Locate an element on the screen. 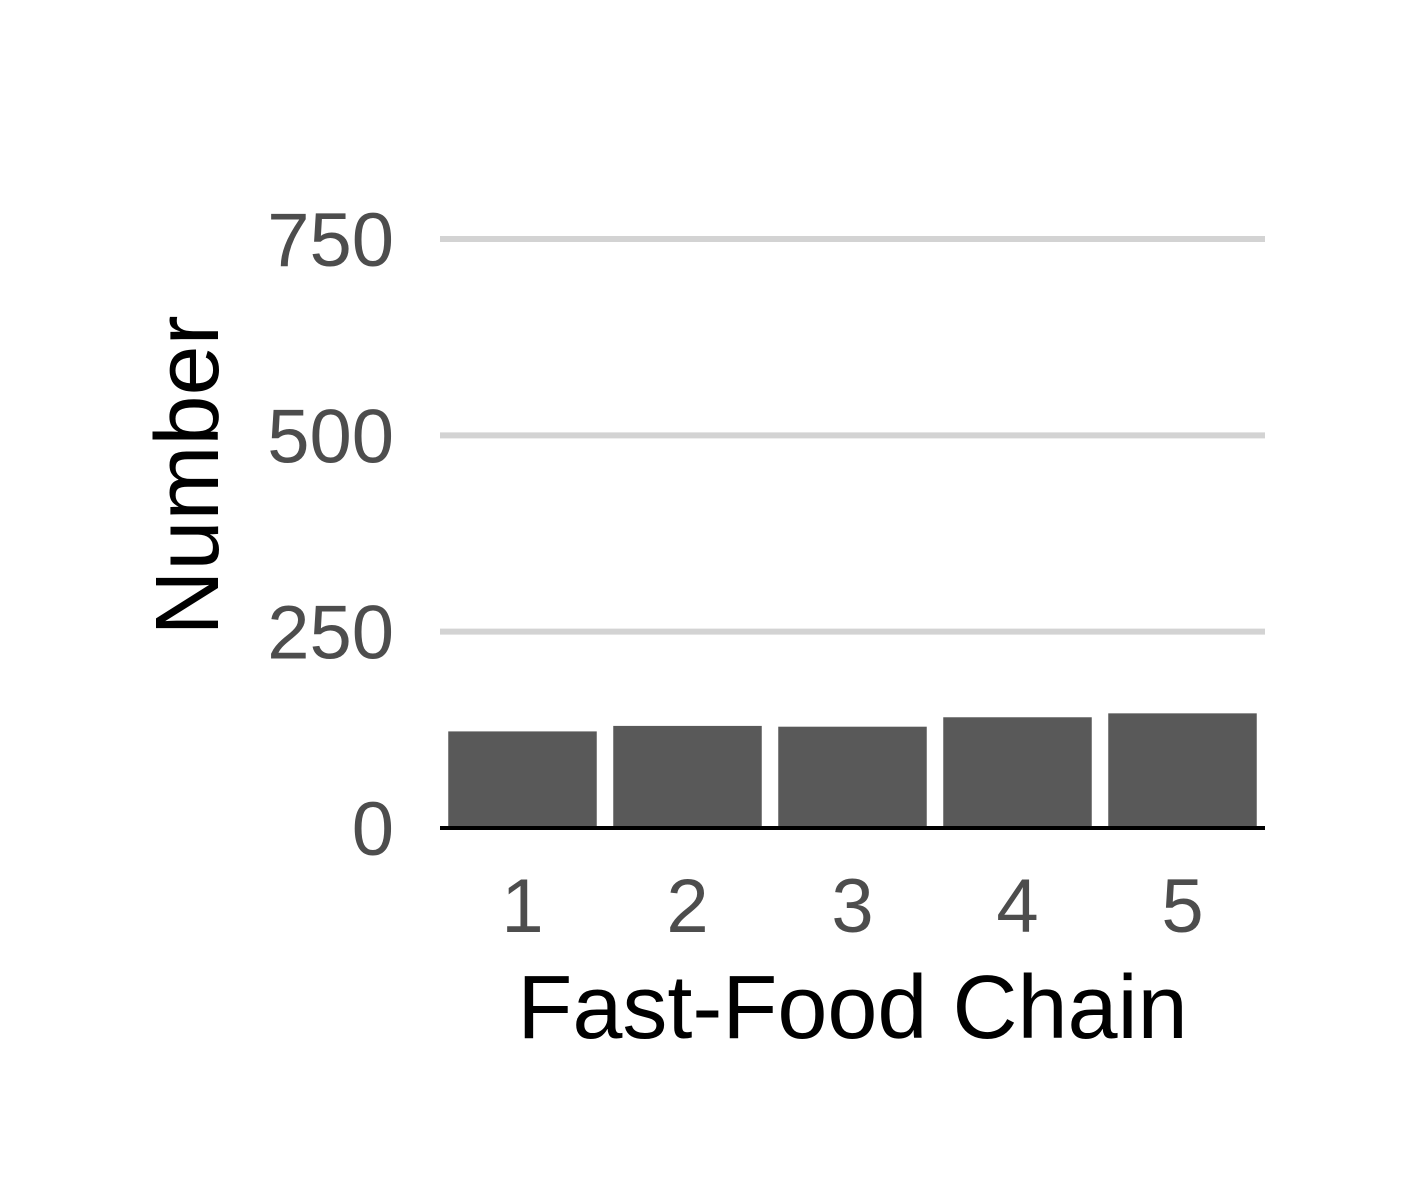 The width and height of the screenshot is (1417, 1181). y-tick-labels: 0 250 500 750 is located at coordinates (330, 535).